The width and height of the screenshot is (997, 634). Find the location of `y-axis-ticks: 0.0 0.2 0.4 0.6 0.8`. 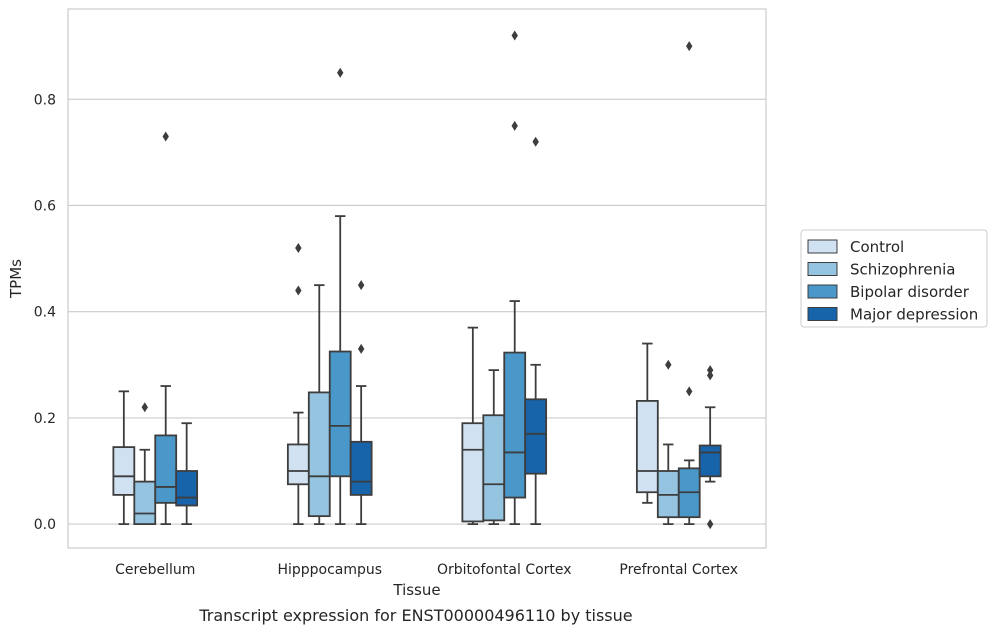

y-axis-ticks: 0.0 0.2 0.4 0.6 0.8 is located at coordinates (45, 312).